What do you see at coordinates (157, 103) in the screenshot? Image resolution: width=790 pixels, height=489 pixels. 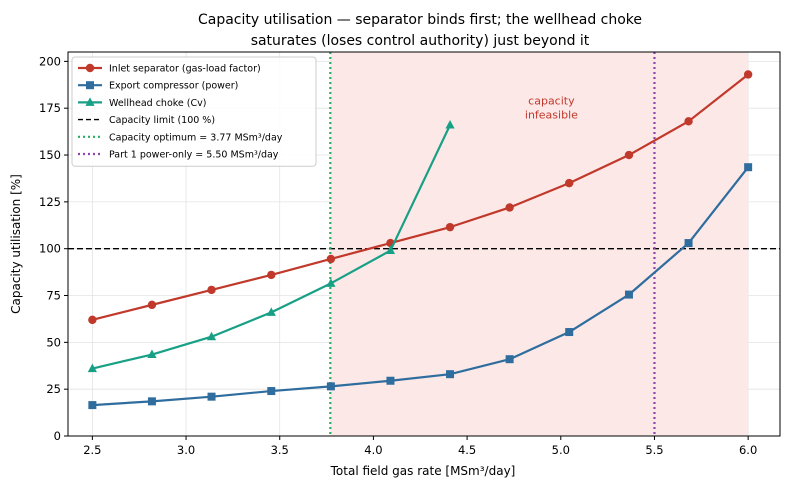 I see `legend-label-2: Wellhead choke (Cv)` at bounding box center [157, 103].